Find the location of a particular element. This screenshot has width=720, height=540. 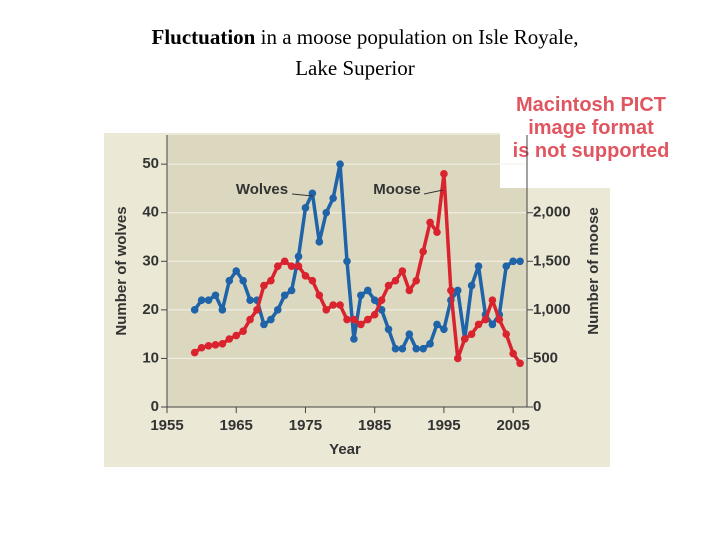

series-label: Wolves is located at coordinates (262, 189).